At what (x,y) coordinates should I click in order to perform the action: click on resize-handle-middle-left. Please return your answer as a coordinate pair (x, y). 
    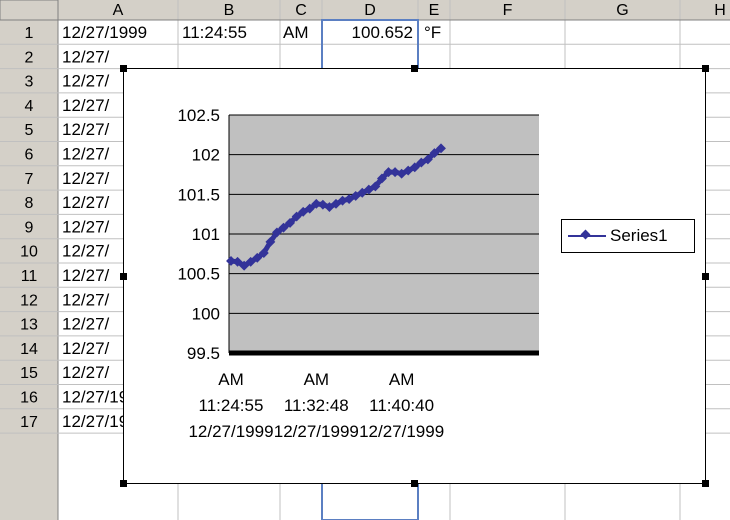
    Looking at the image, I should click on (123, 276).